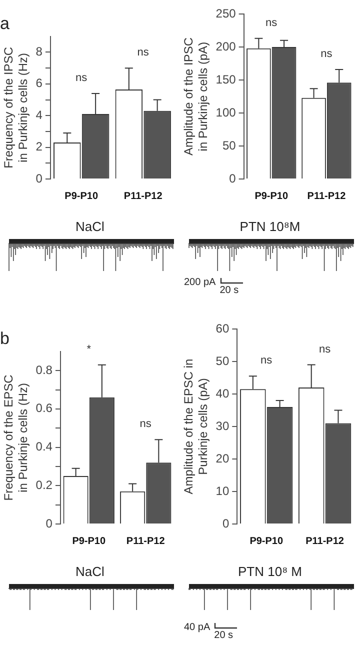 Image resolution: width=360 pixels, height=651 pixels. Describe the element at coordinates (5, 23) in the screenshot. I see `chart-title: a` at that location.